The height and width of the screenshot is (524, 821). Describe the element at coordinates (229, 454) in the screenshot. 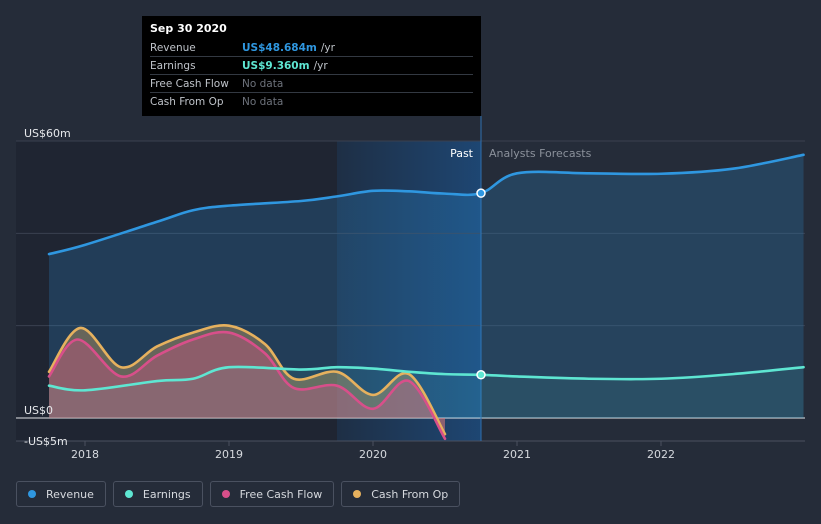

I see `x-tick-label: 2019` at that location.